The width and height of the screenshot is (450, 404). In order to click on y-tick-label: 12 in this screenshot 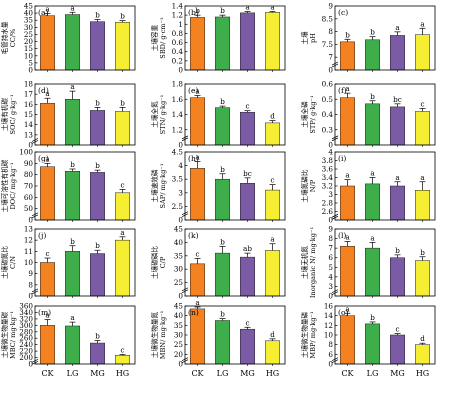, I will do `click(328, 325)`.